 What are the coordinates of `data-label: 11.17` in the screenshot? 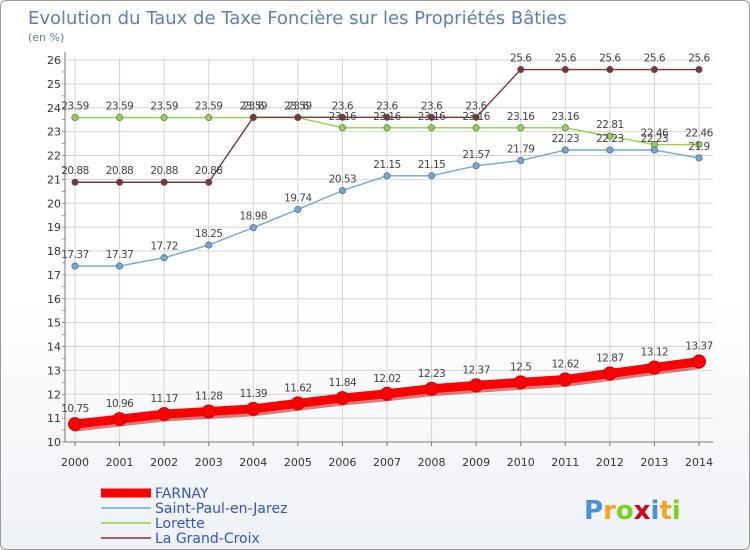 It's located at (164, 399).